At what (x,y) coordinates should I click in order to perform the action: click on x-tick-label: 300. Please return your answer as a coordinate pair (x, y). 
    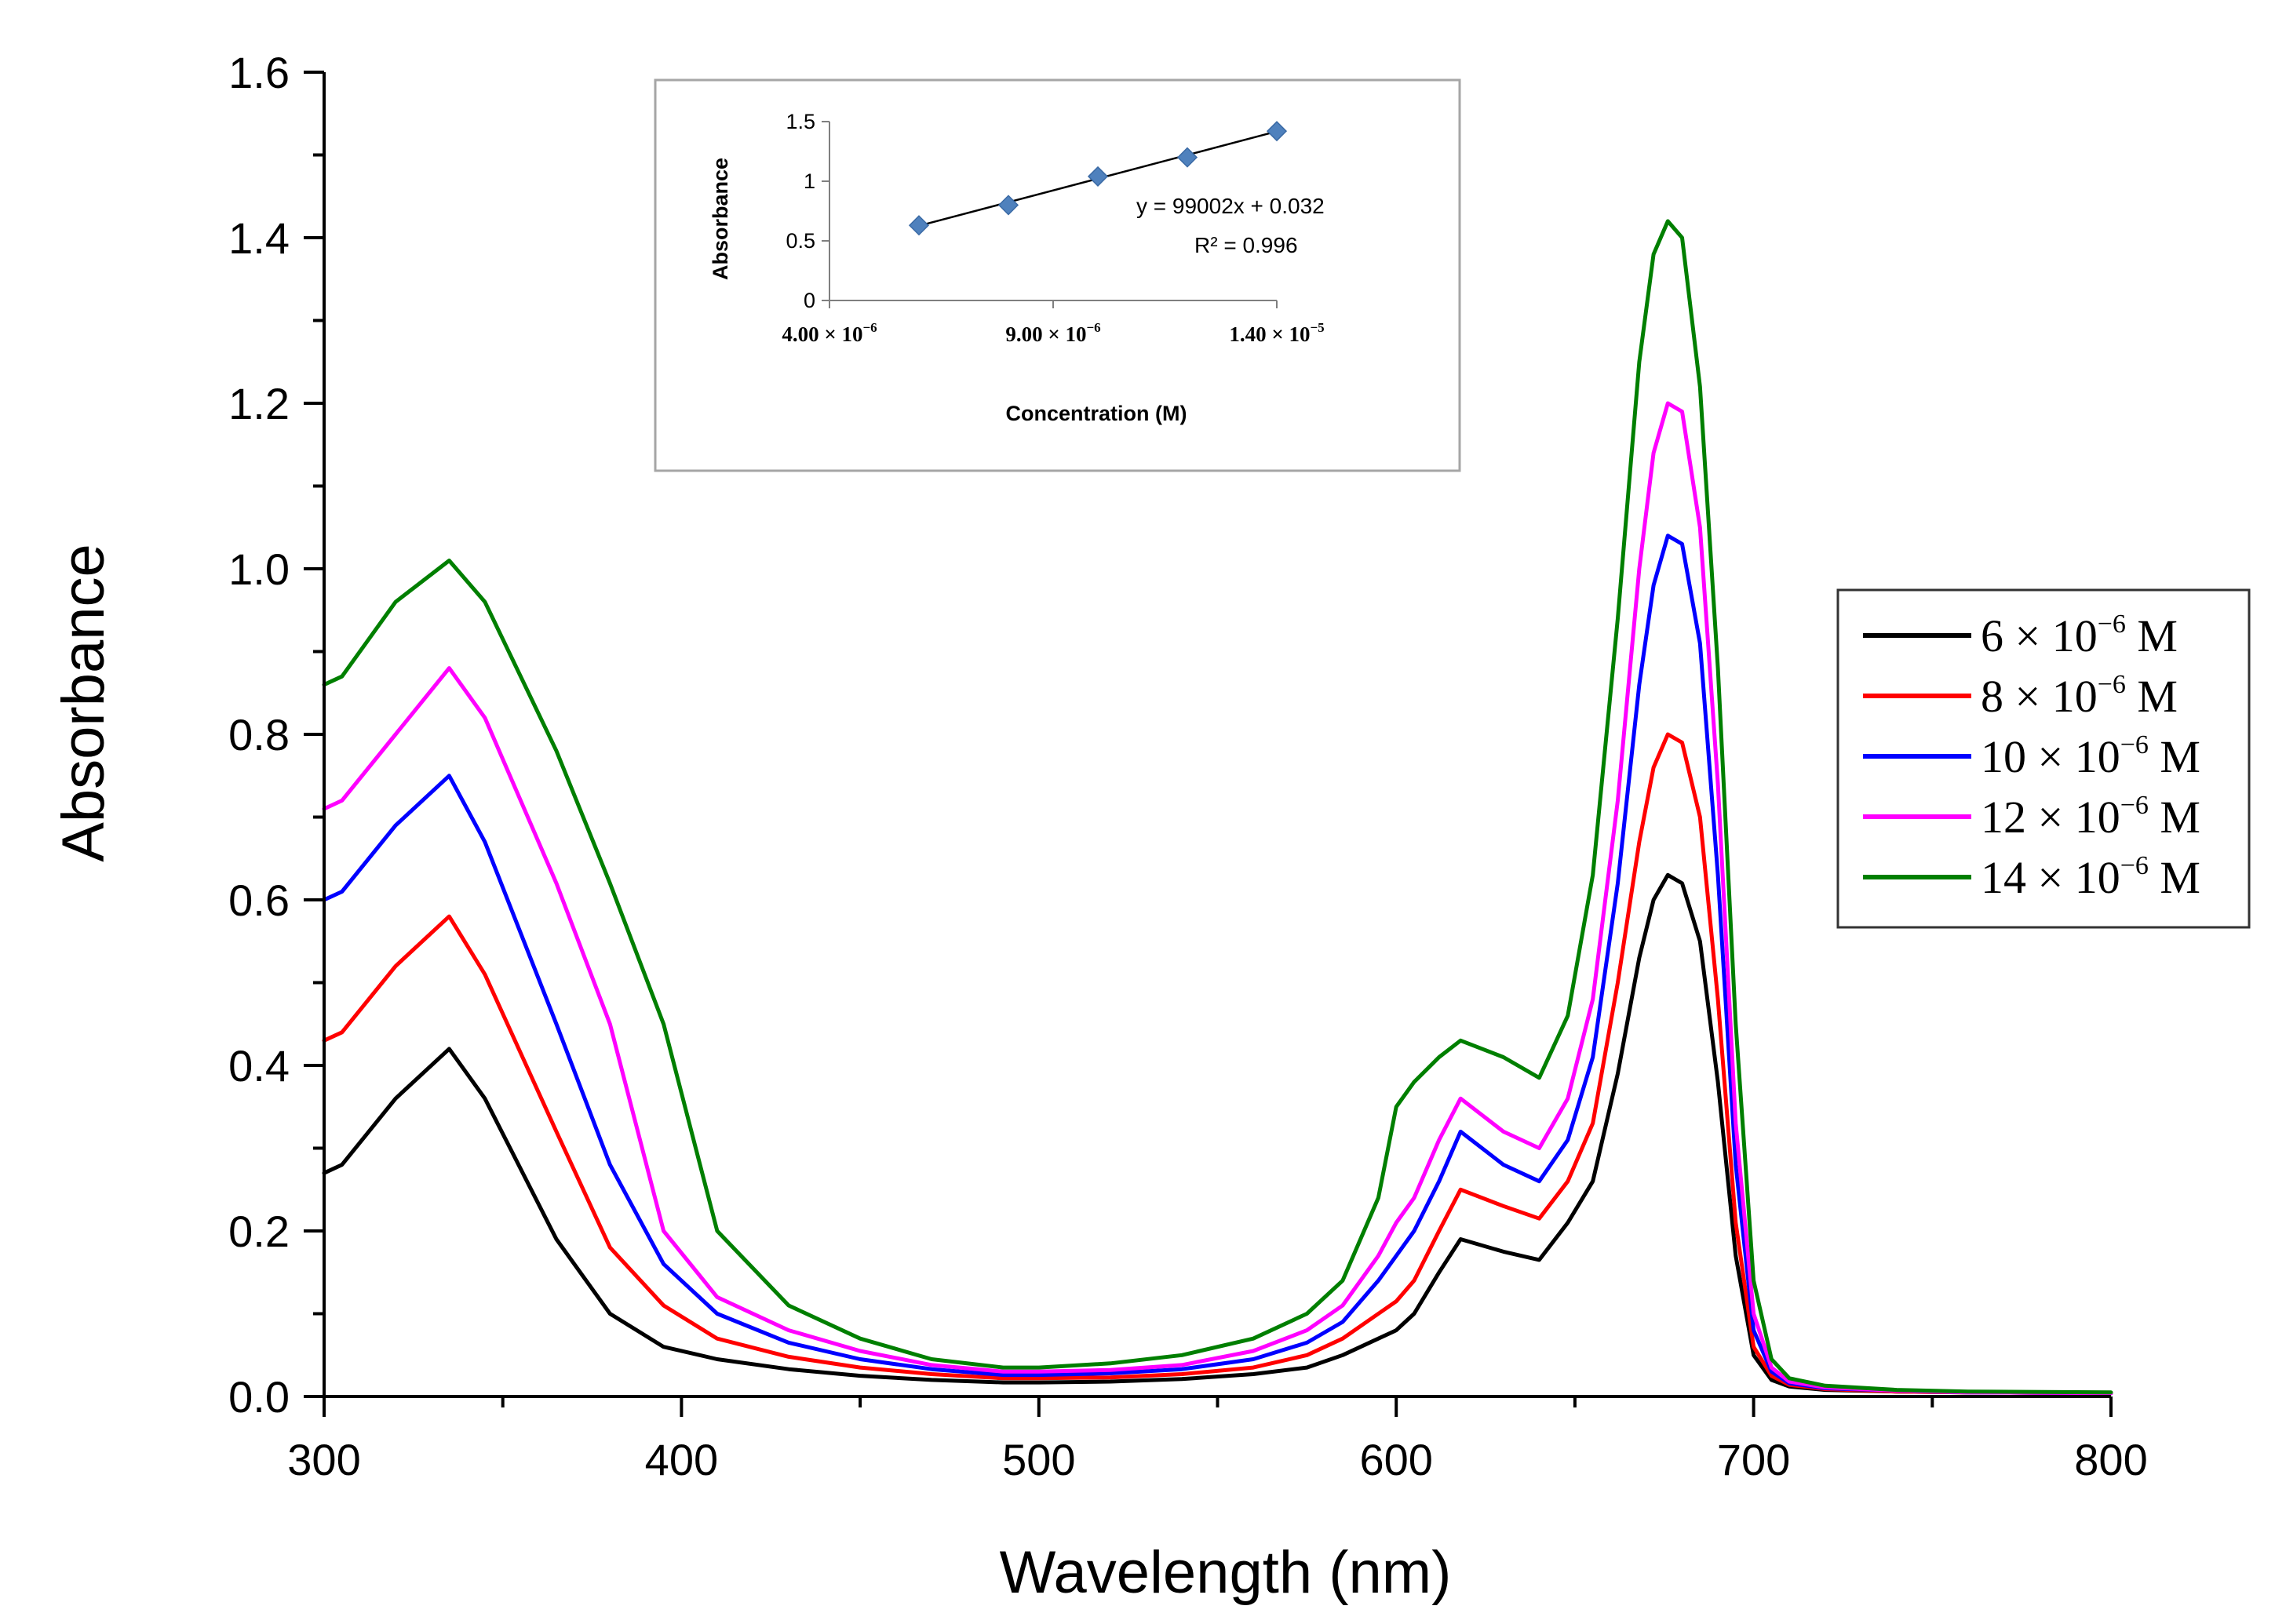
    Looking at the image, I should click on (323, 1459).